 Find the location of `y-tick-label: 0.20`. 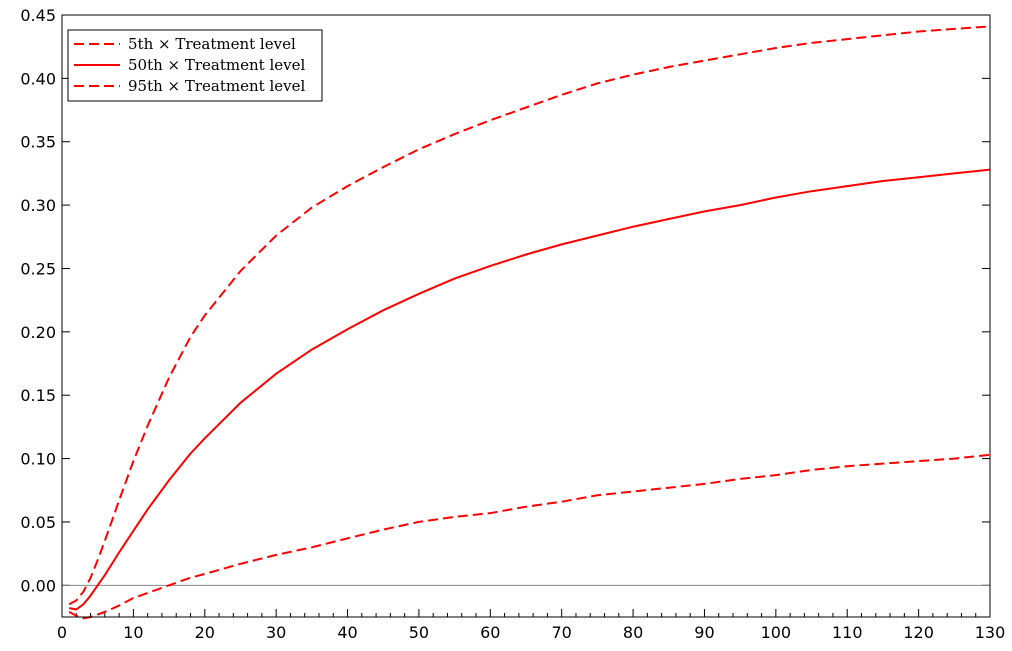

y-tick-label: 0.20 is located at coordinates (38, 332).